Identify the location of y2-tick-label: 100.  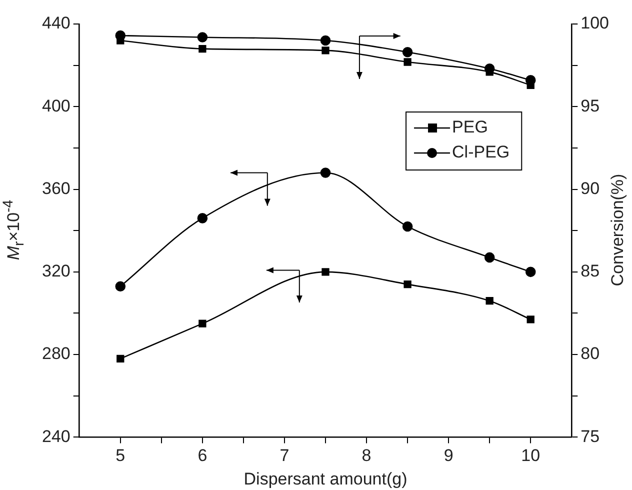
(595, 23).